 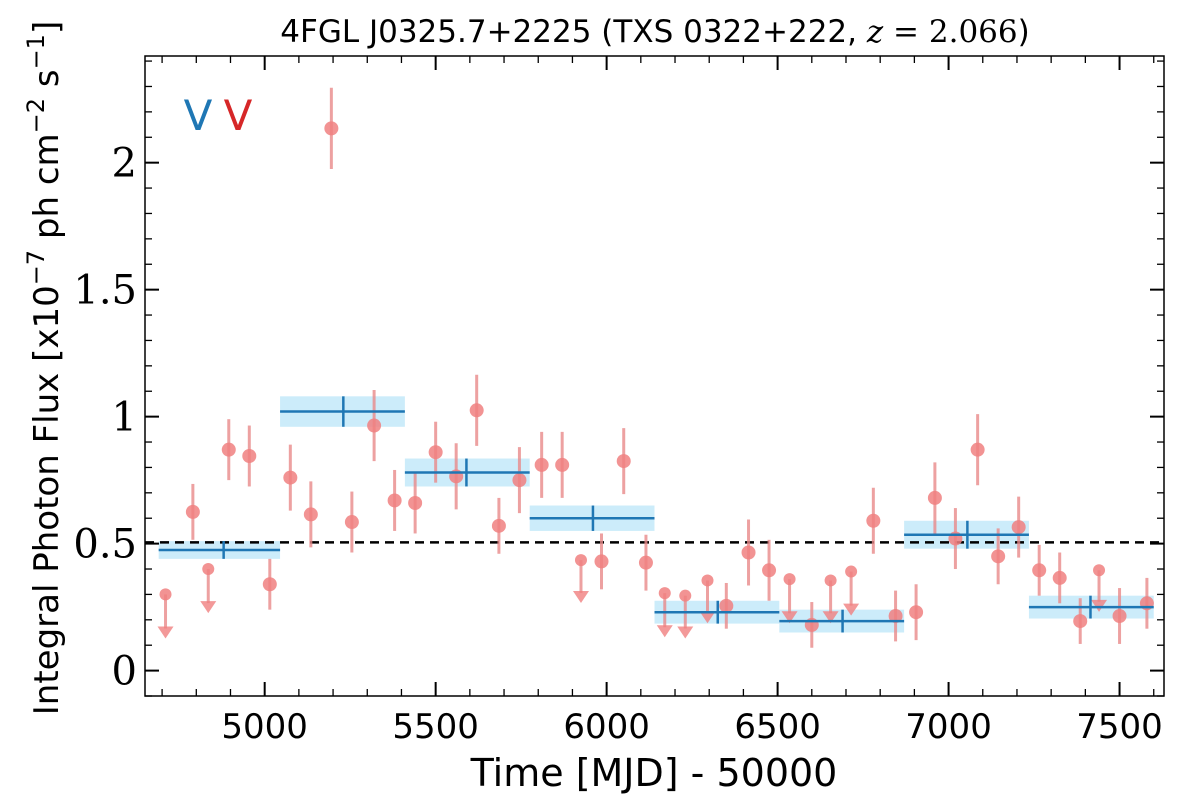 I want to click on y-tick-label: 2, so click(x=124, y=164).